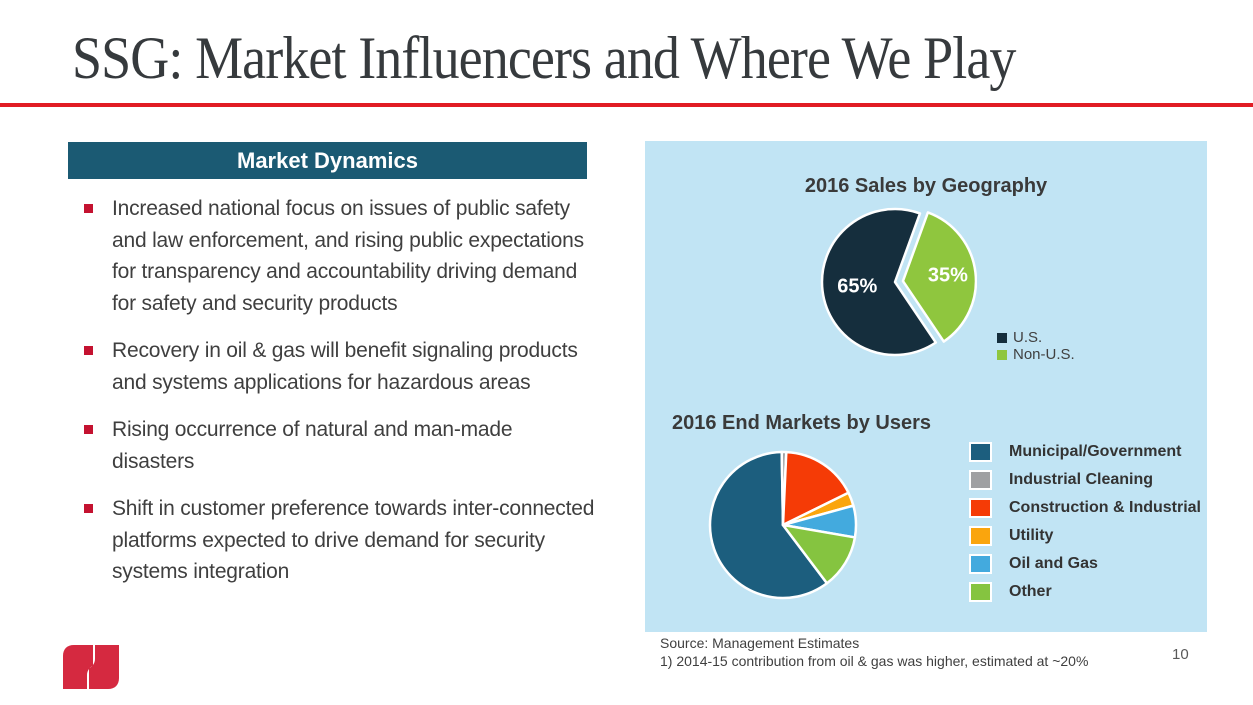 This screenshot has width=1253, height=705. What do you see at coordinates (626, 105) in the screenshot?
I see `title-divider-rule` at bounding box center [626, 105].